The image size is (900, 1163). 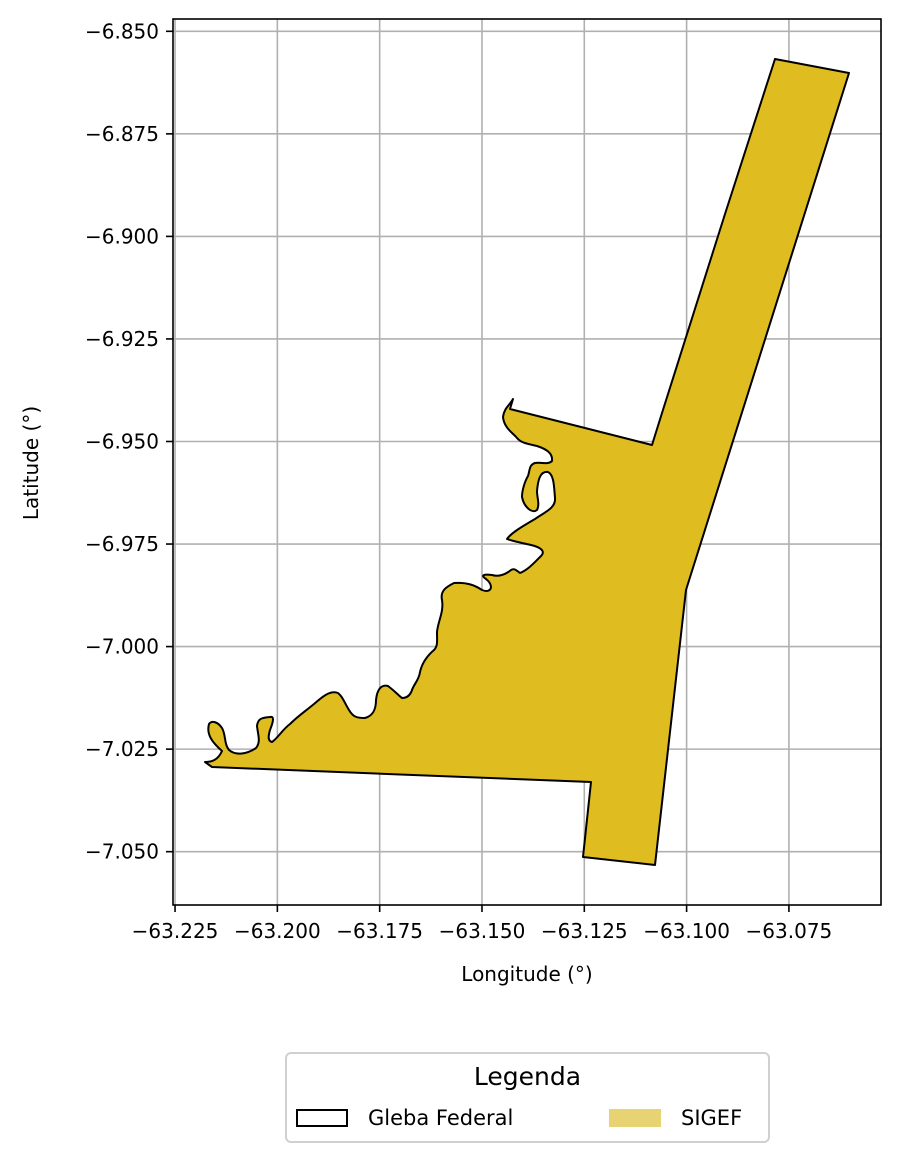 What do you see at coordinates (527, 1076) in the screenshot?
I see `legend-title: Legenda` at bounding box center [527, 1076].